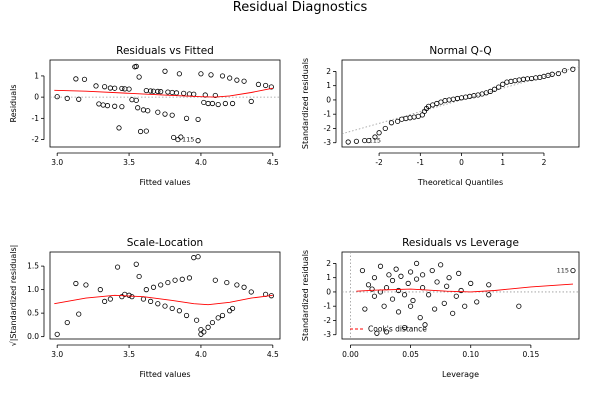  Describe the element at coordinates (328, 142) in the screenshot. I see `y-tick-label: -3` at that location.